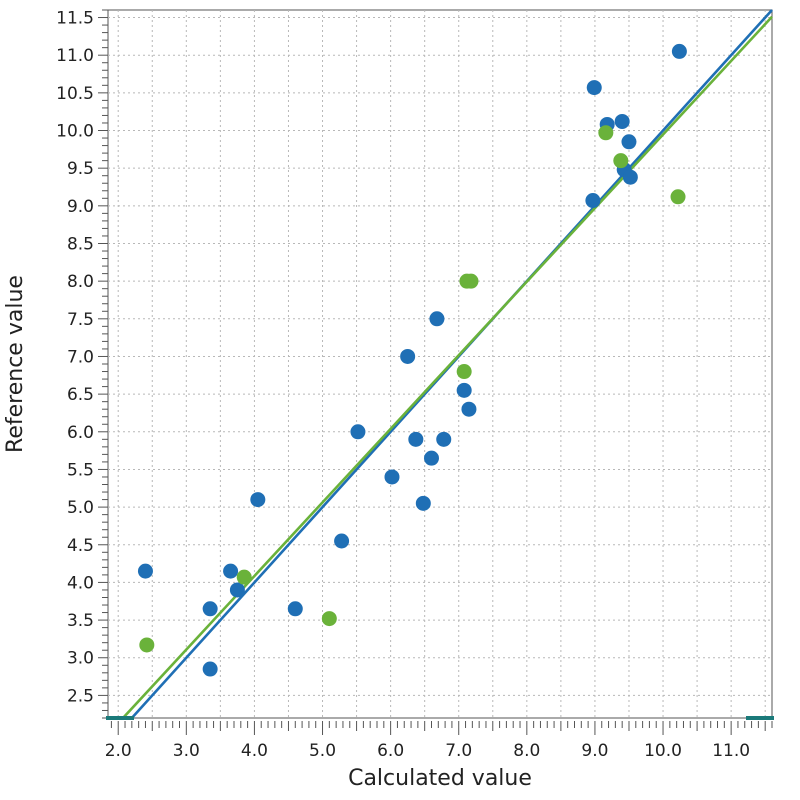 Image resolution: width=800 pixels, height=800 pixels. Describe the element at coordinates (80, 395) in the screenshot. I see `y-tick-label: 6.5` at that location.